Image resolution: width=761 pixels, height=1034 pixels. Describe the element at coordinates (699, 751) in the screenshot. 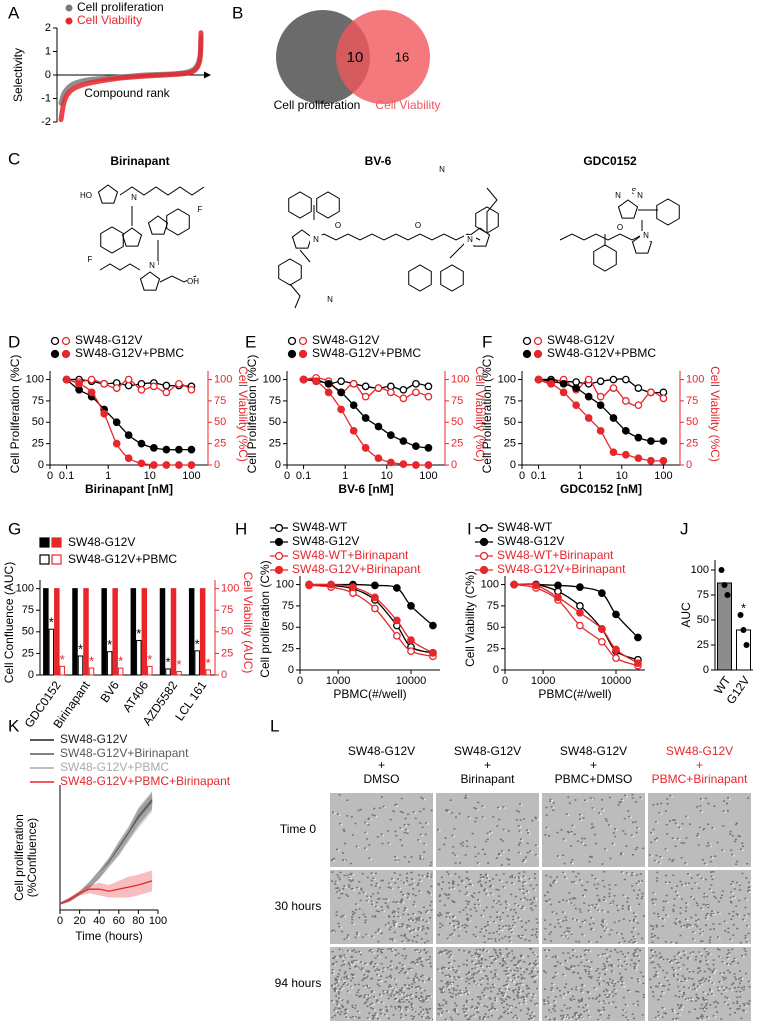

I see `column-header: SW48-G12V` at that location.